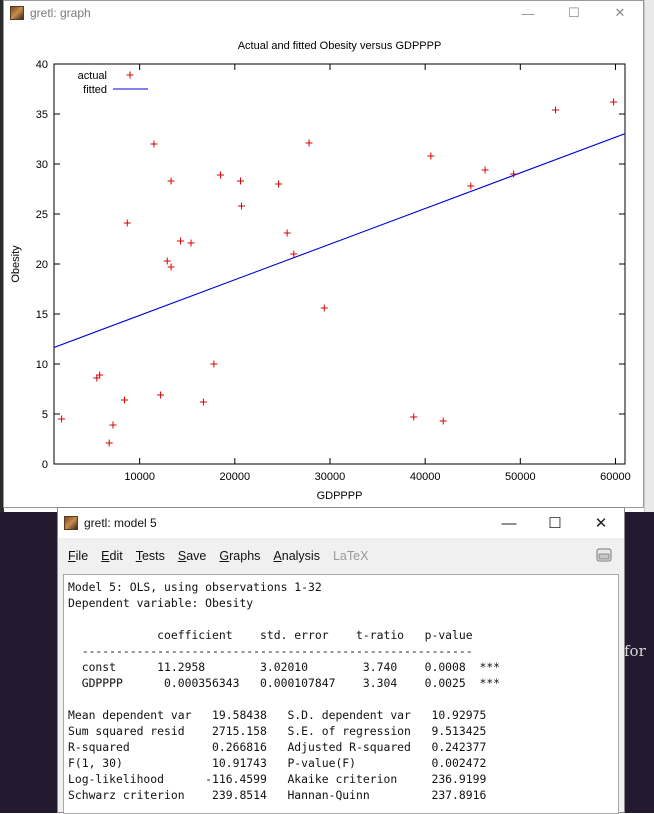 This screenshot has width=654, height=814. I want to click on window-tile-icon, so click(604, 555).